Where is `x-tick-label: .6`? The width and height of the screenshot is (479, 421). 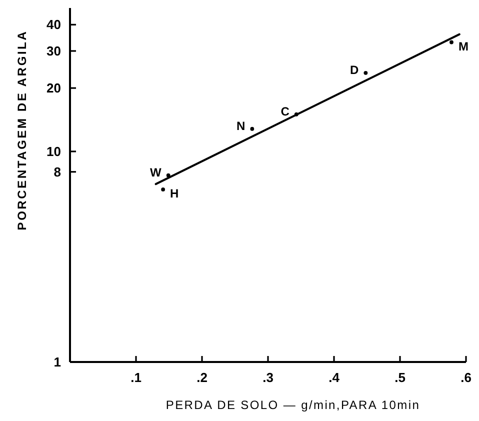
x-tick-label: .6 is located at coordinates (466, 377).